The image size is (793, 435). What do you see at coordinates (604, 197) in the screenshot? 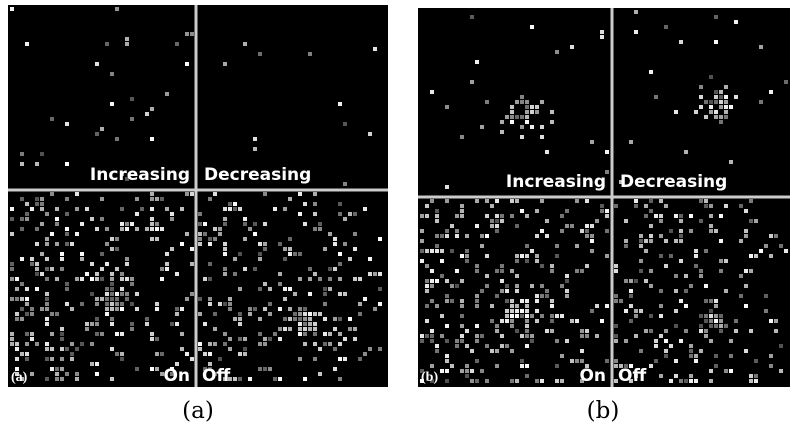
I see `separator-horizontal` at bounding box center [604, 197].